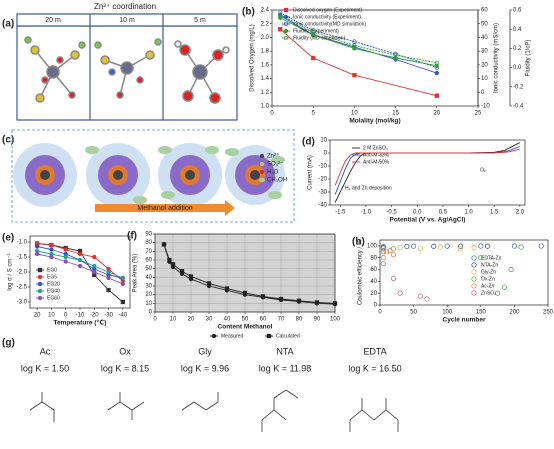 Image resolution: width=554 pixels, height=449 pixels. What do you see at coordinates (372, 246) in the screenshot?
I see `y-tick-label: 100` at bounding box center [372, 246].